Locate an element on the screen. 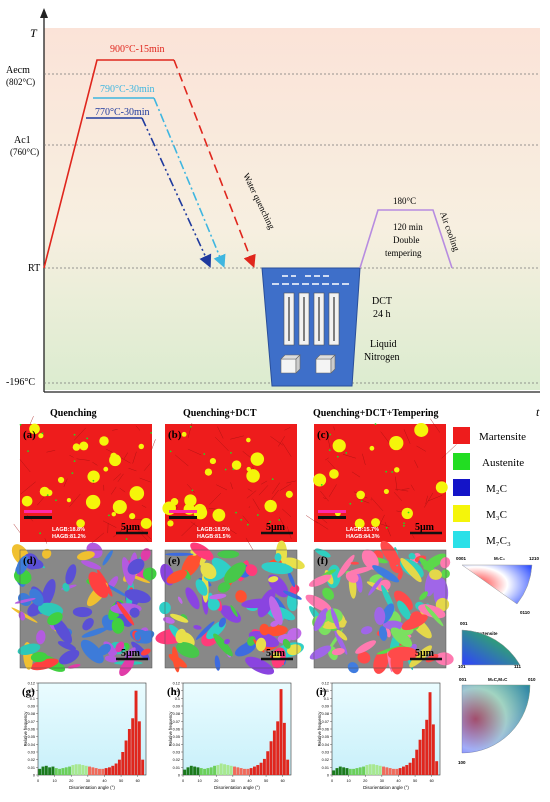  y-tick-label: 0.02 is located at coordinates (31, 760).